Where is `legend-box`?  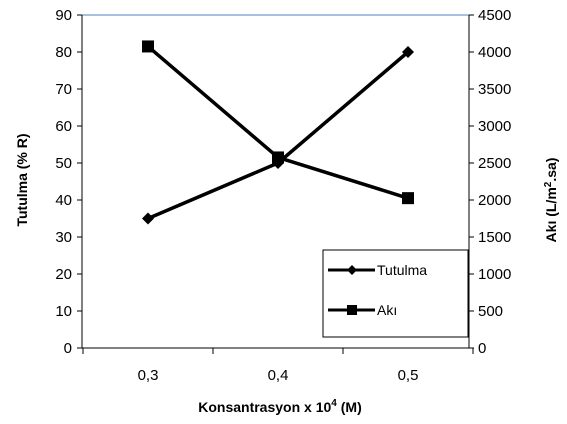 legend-box is located at coordinates (395, 293).